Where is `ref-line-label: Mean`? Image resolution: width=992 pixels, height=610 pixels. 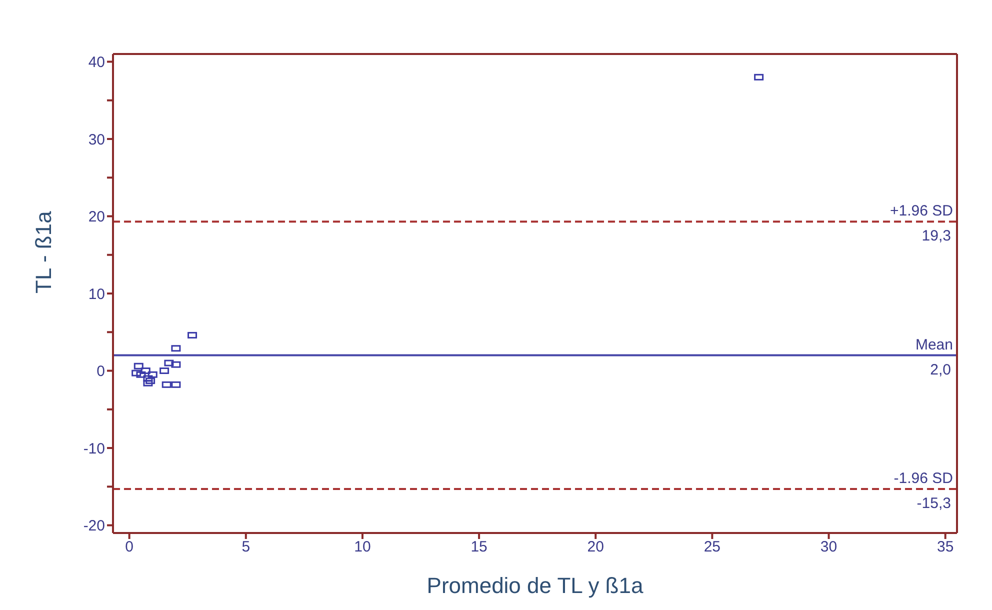 ref-line-label: Mean is located at coordinates (934, 345).